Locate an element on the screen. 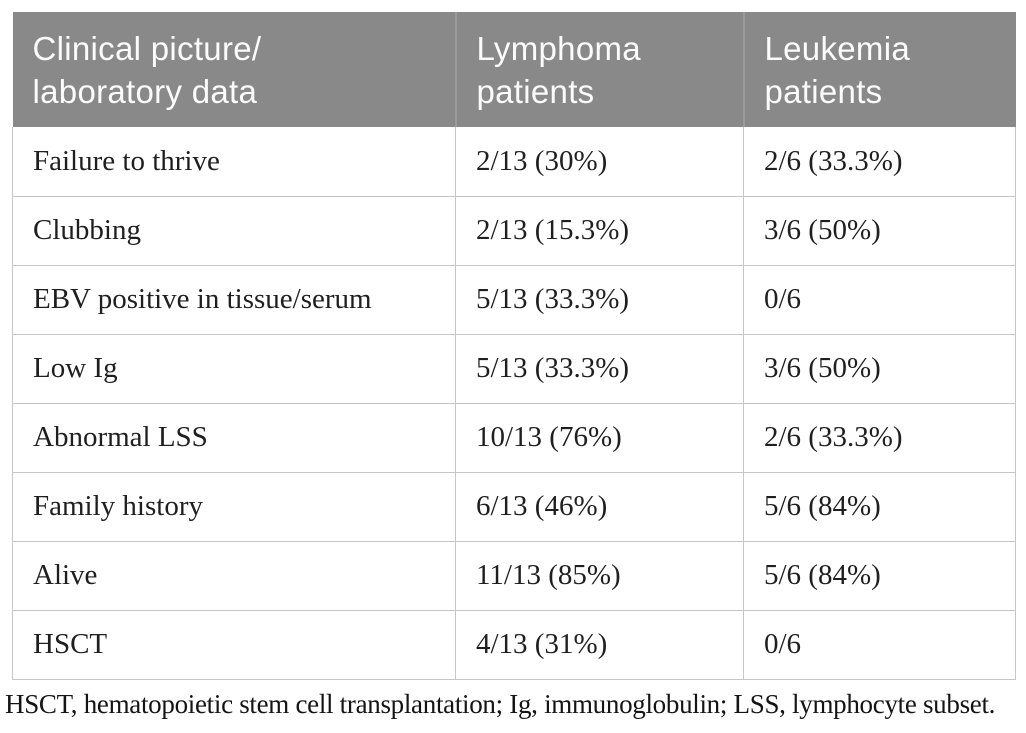 Image resolution: width=1026 pixels, height=733 pixels. table-row: Alive 11/13 (85%) 5/6 (84%) is located at coordinates (514, 575).